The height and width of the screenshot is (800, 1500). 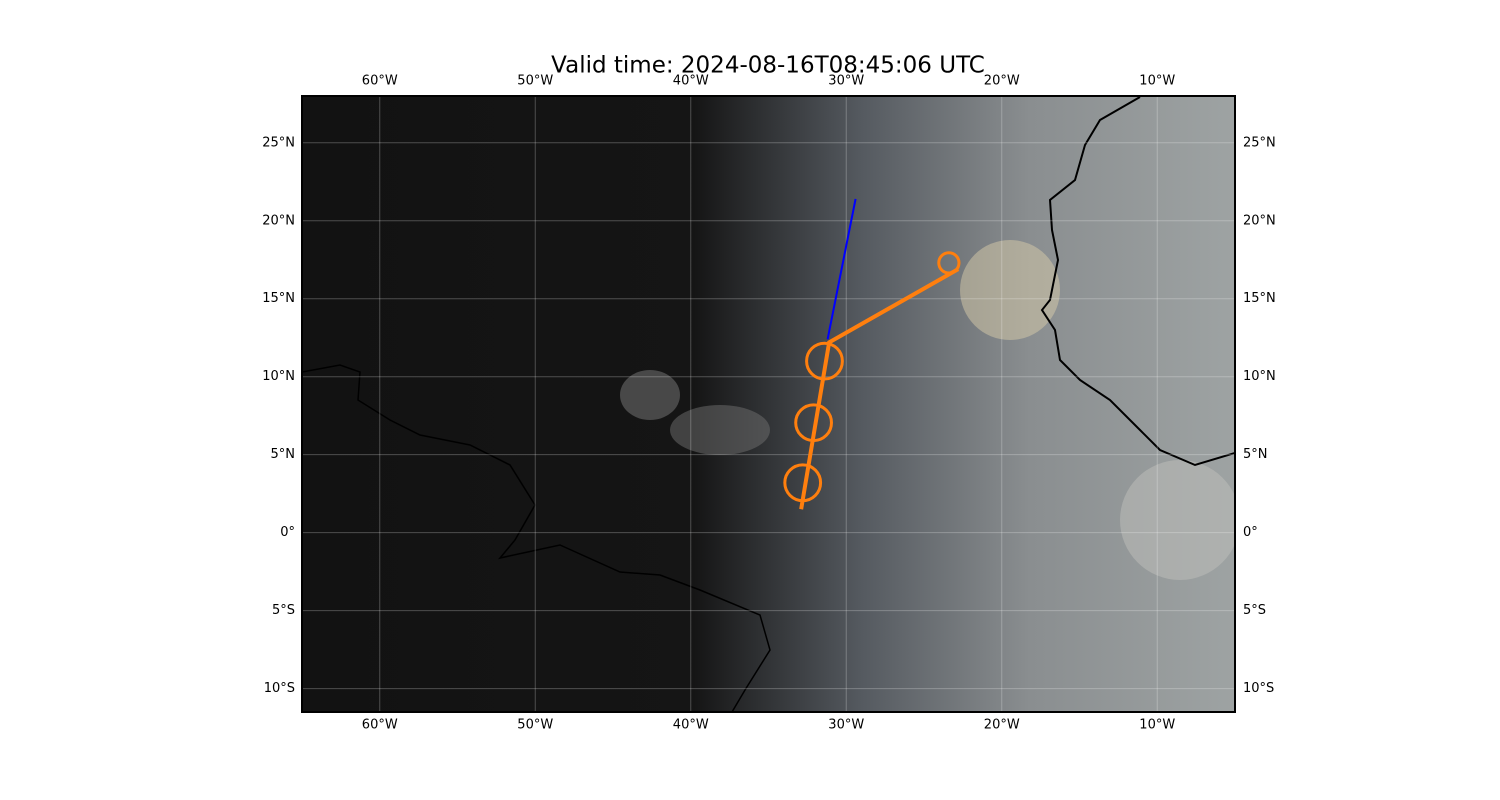 What do you see at coordinates (841, 269) in the screenshot?
I see `flight-track` at bounding box center [841, 269].